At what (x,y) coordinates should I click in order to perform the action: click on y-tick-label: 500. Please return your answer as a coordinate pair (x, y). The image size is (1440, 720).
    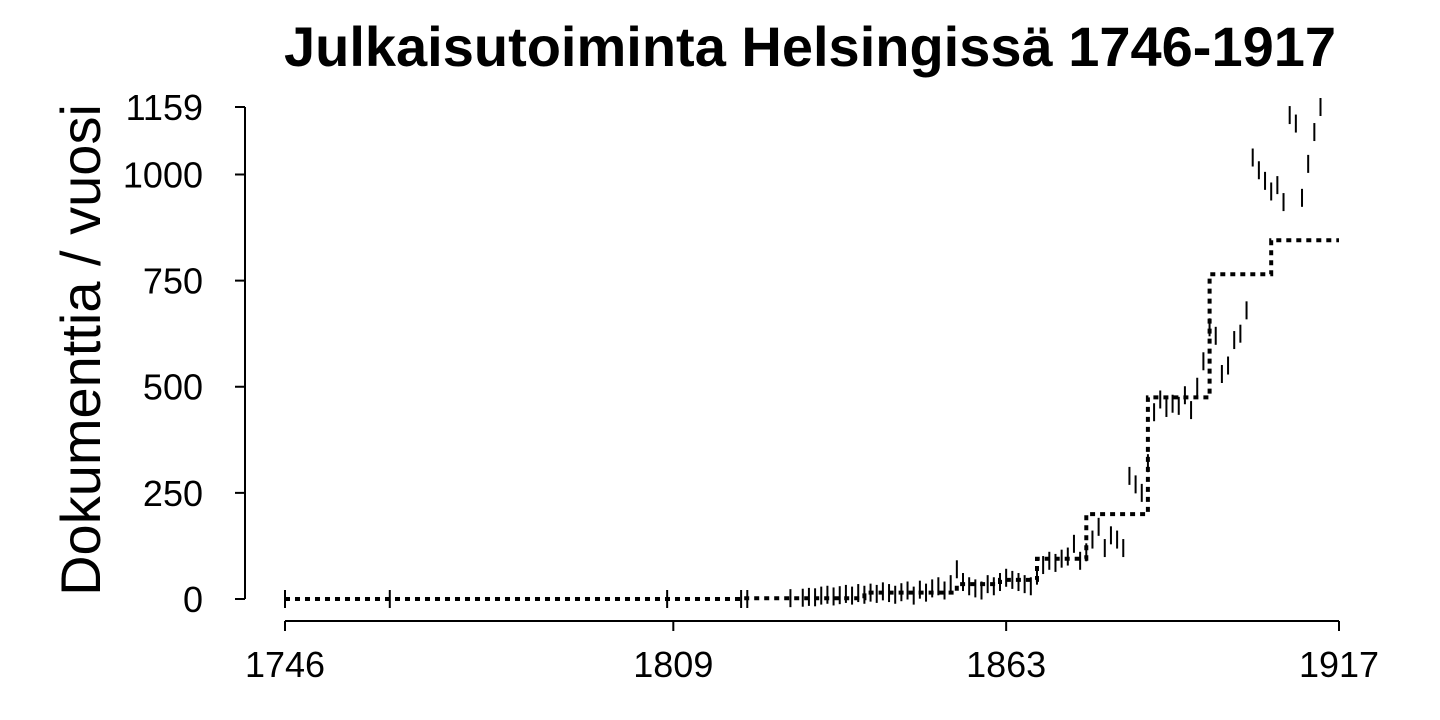
    Looking at the image, I should click on (173, 387).